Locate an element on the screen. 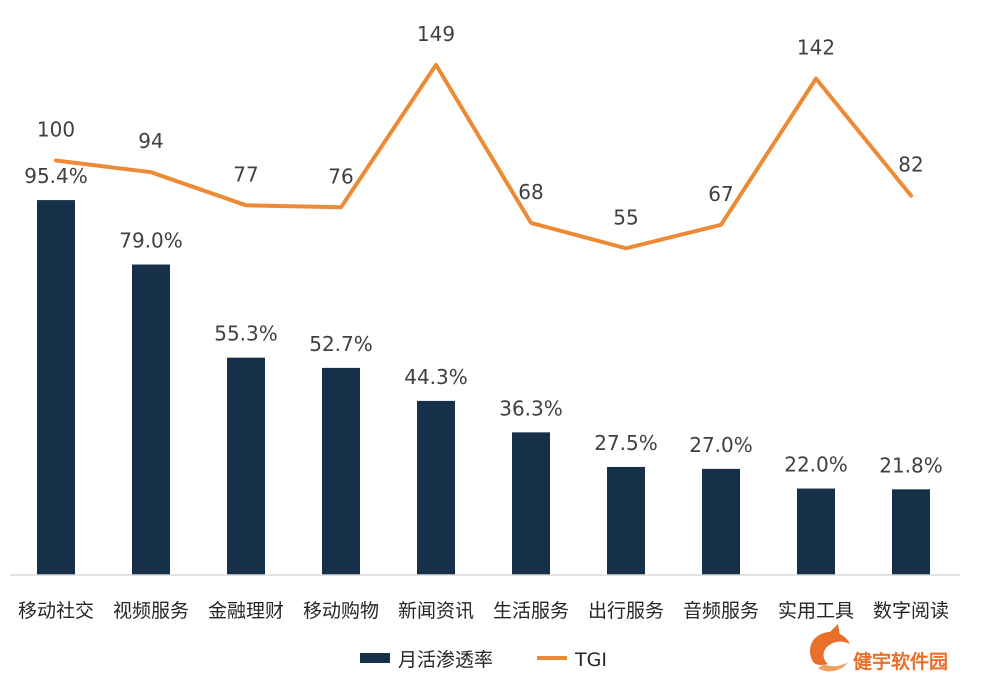  legend-item-line: TGI is located at coordinates (572, 660).